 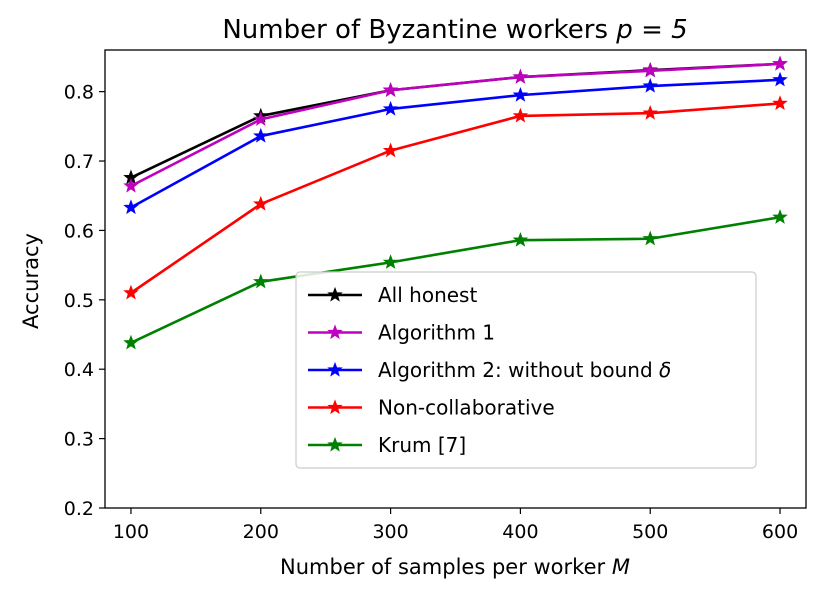 What do you see at coordinates (780, 532) in the screenshot?
I see `x-tick-label: 600` at bounding box center [780, 532].